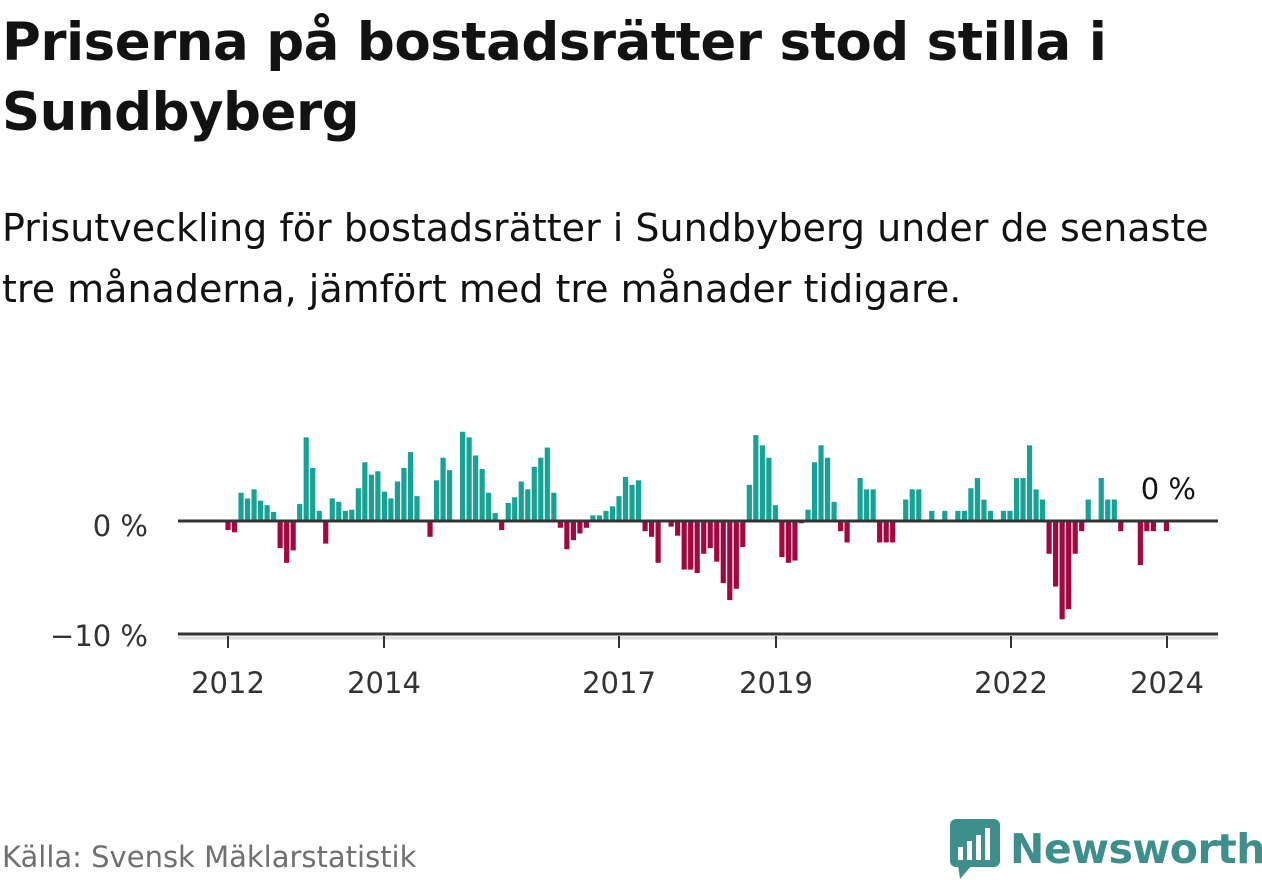  What do you see at coordinates (1136, 849) in the screenshot?
I see `brand-name: Newsworthy` at bounding box center [1136, 849].